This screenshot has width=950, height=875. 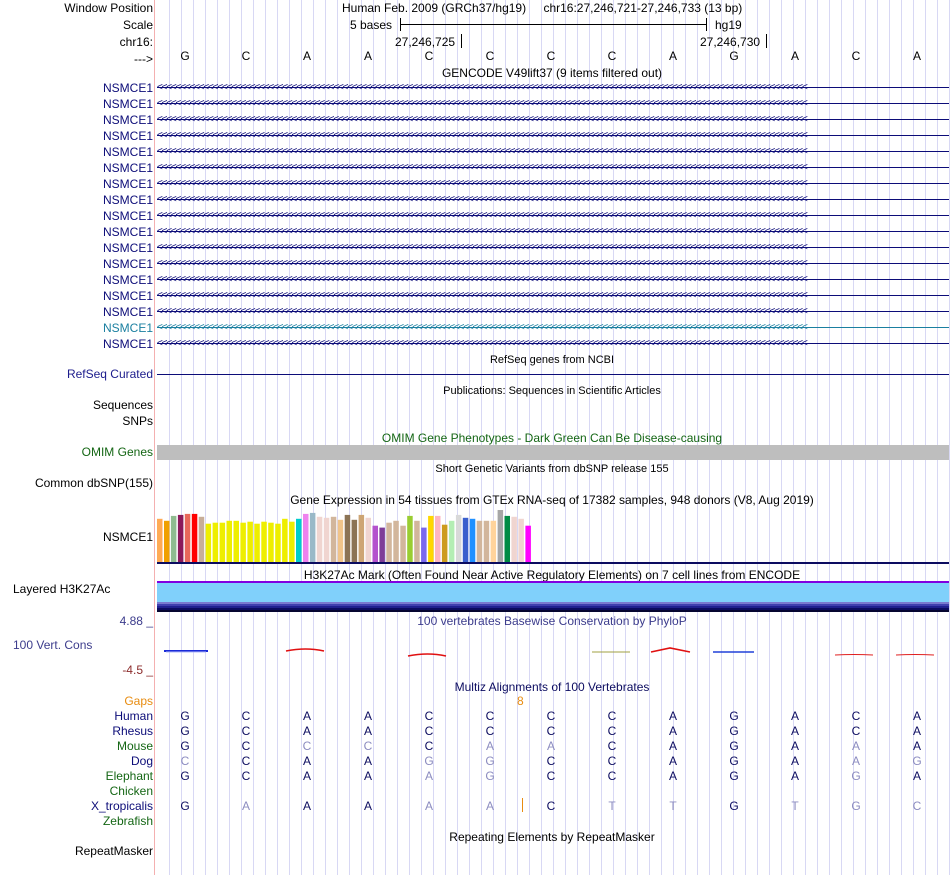 What do you see at coordinates (109, 374) in the screenshot?
I see `refseq-label: RefSeq Curated` at bounding box center [109, 374].